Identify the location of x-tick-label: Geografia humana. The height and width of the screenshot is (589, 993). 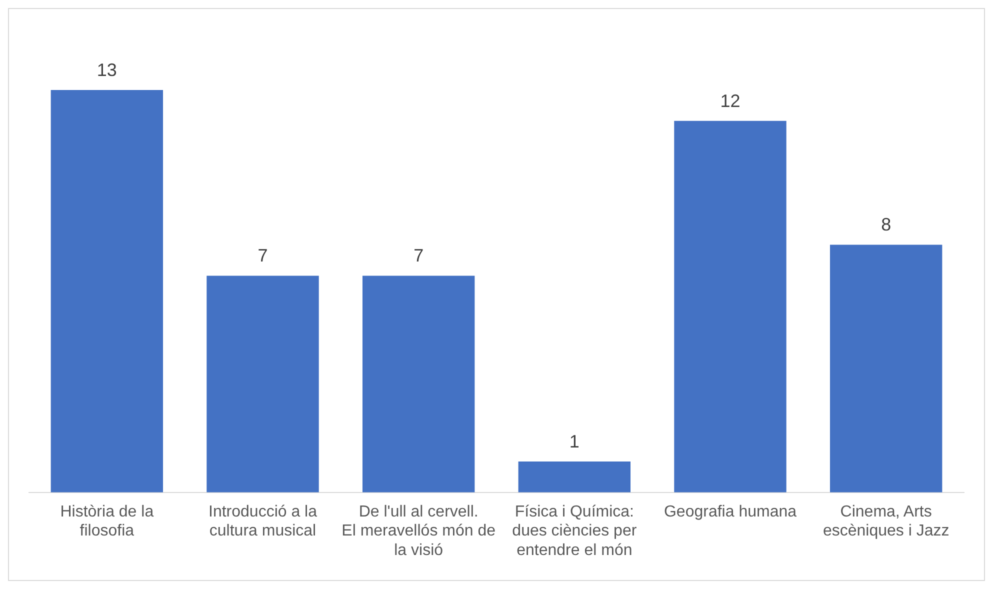
(730, 511).